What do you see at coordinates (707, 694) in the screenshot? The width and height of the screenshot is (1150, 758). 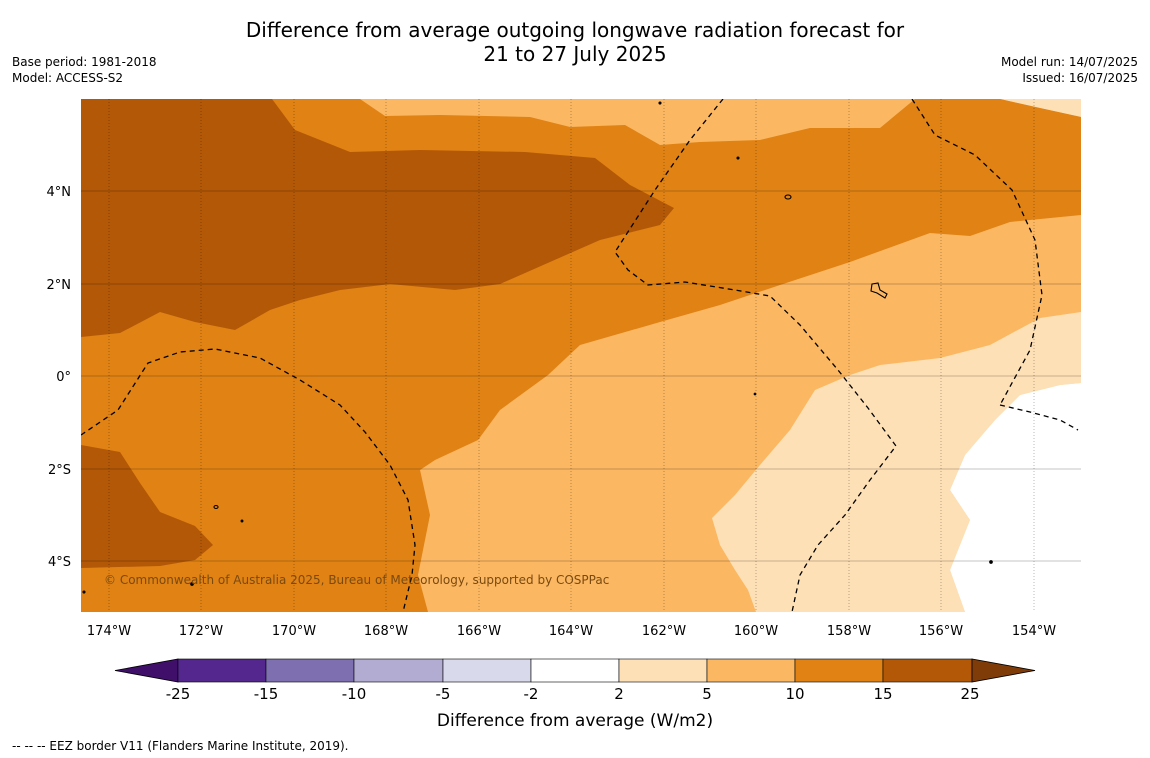 I see `colorbar-tick: 5` at bounding box center [707, 694].